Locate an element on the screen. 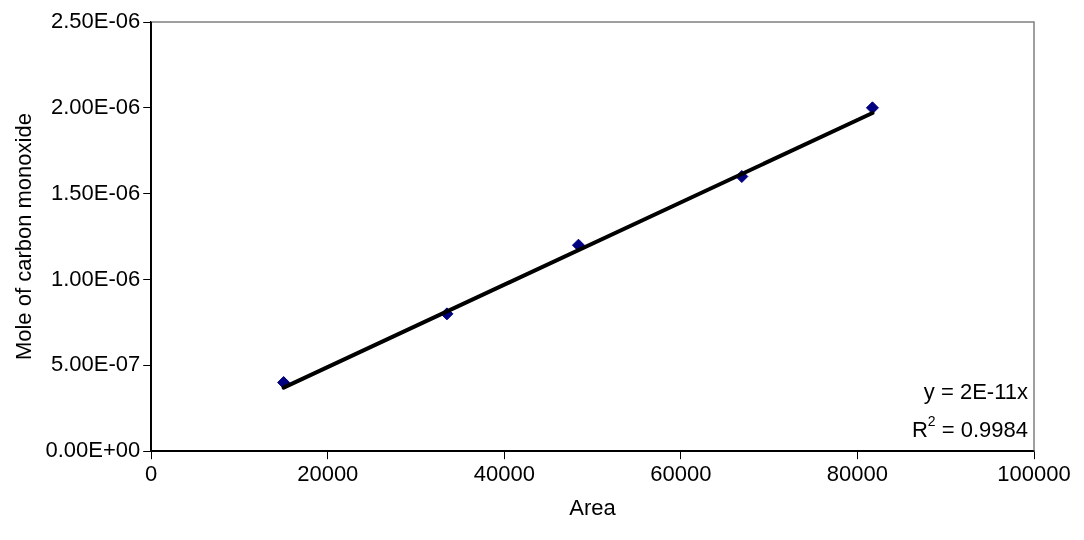  x-axis-title: Area is located at coordinates (593, 507).